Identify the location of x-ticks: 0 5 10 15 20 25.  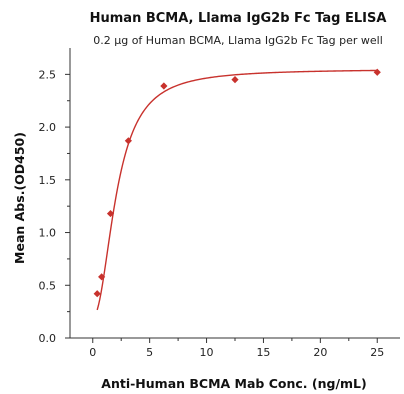
(236, 348).